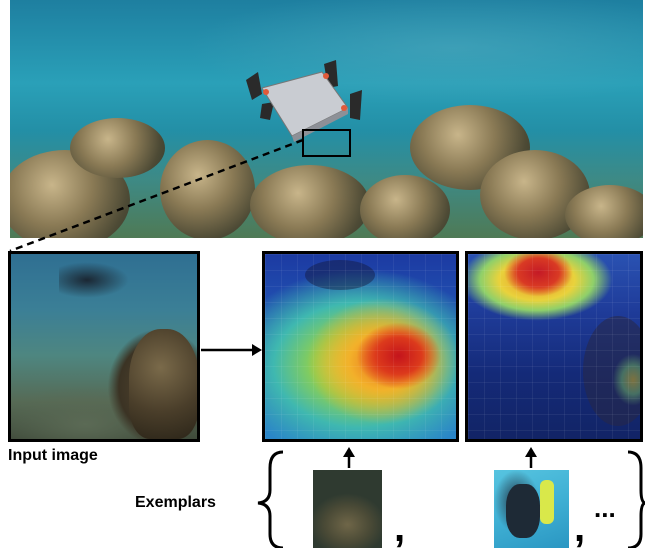 The width and height of the screenshot is (645, 550). Describe the element at coordinates (547, 502) in the screenshot. I see `diver-tank` at that location.